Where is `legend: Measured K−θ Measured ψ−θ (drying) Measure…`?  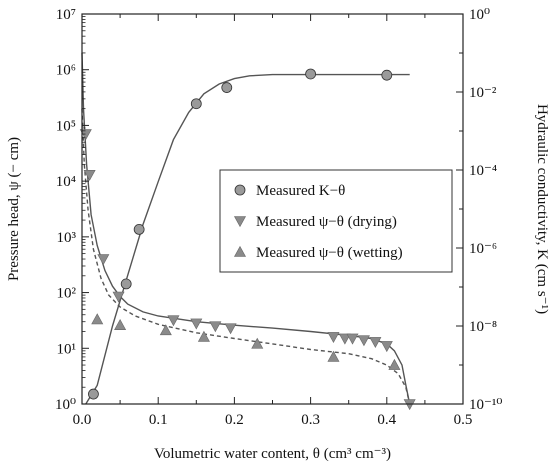 legend: Measured K−θ Measured ψ−θ (drying) Measure… is located at coordinates (336, 221).